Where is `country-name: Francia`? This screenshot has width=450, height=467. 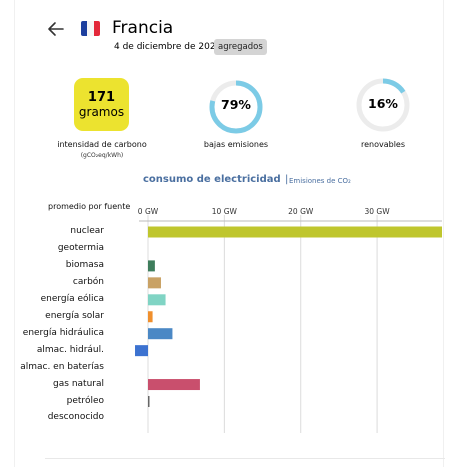 country-name: Francia is located at coordinates (143, 28).